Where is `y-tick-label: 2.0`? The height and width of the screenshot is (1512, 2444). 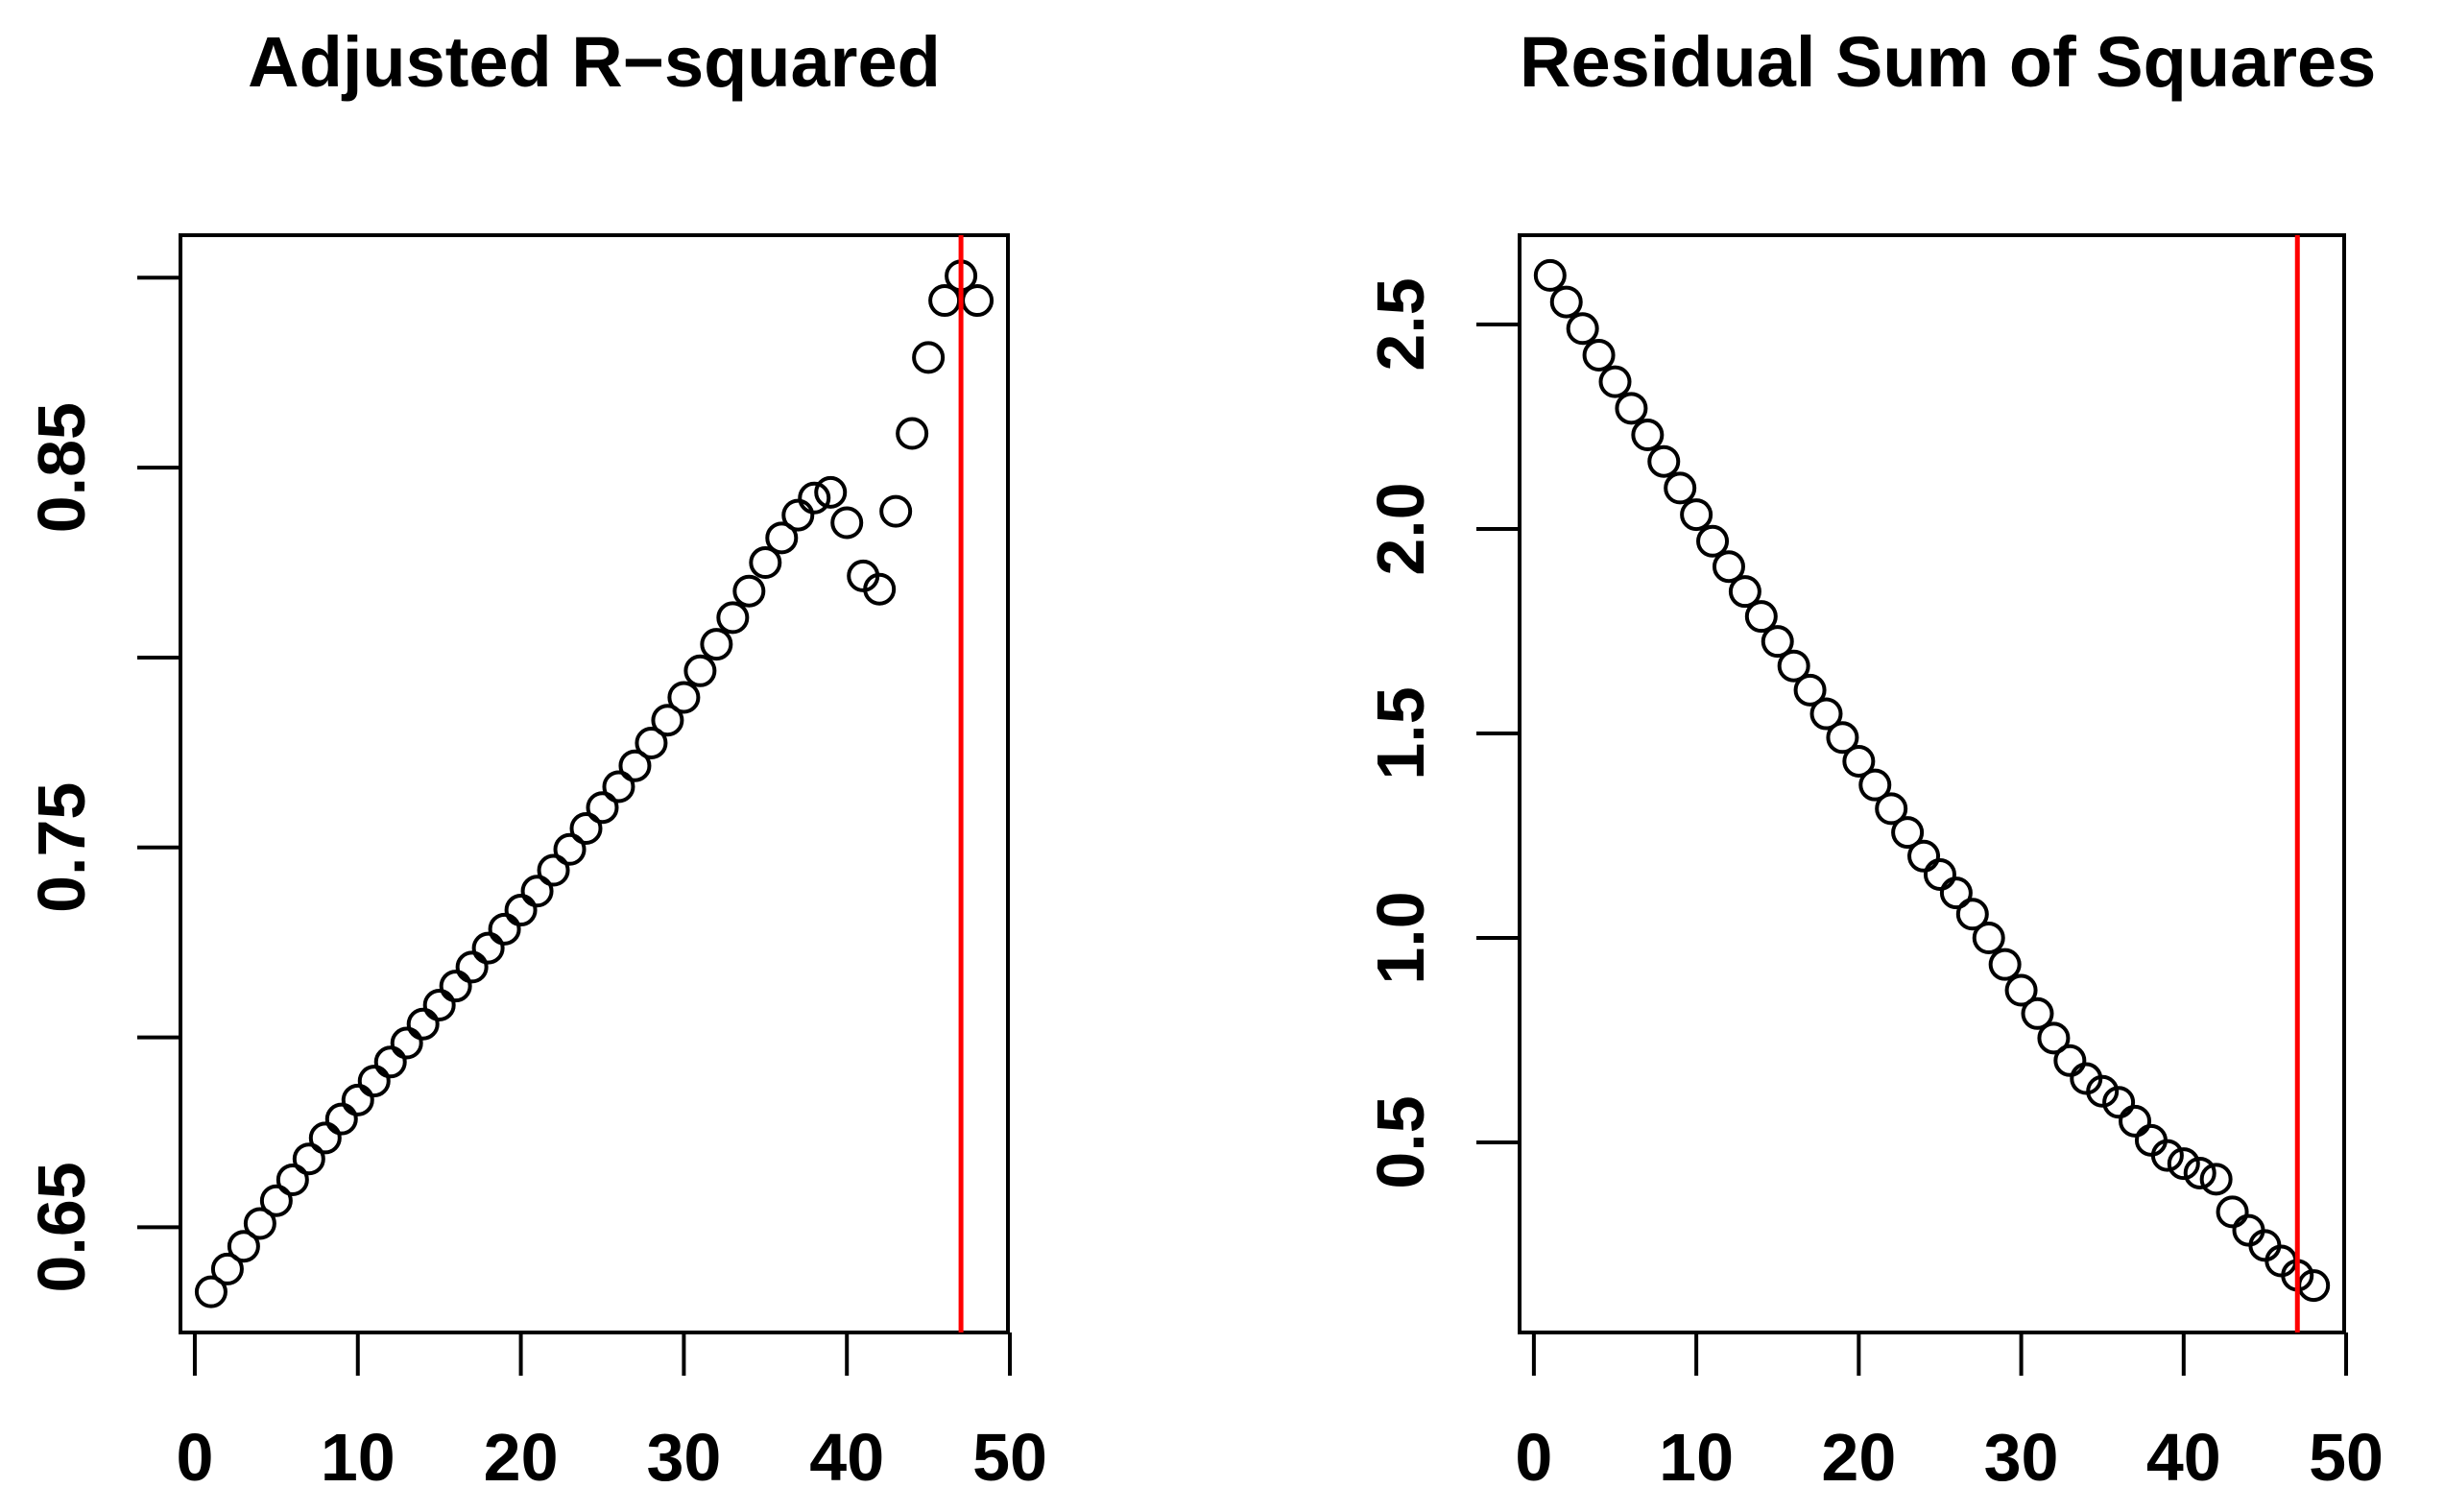
y-tick-label: 2.0 is located at coordinates (1400, 528).